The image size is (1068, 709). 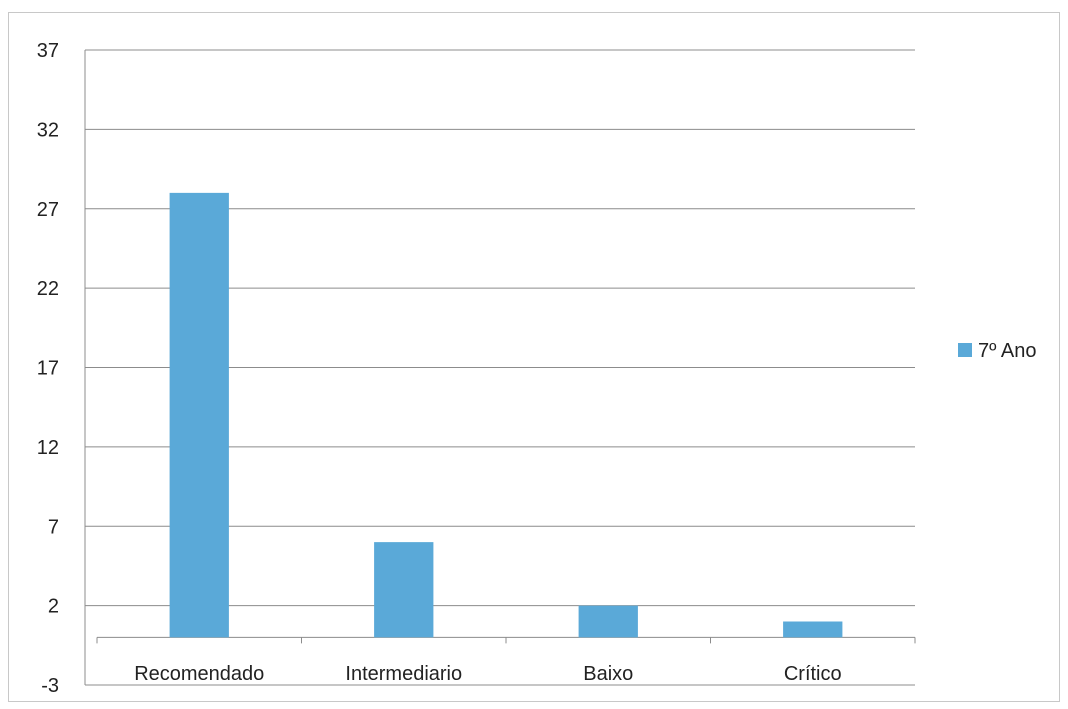 I want to click on bar-critico, so click(x=813, y=629).